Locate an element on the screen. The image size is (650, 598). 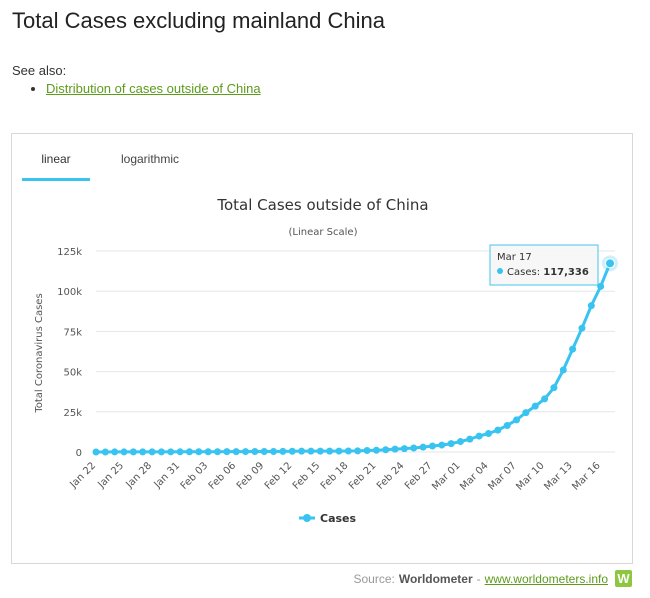
tooltip-date: Mar 17 is located at coordinates (514, 257).